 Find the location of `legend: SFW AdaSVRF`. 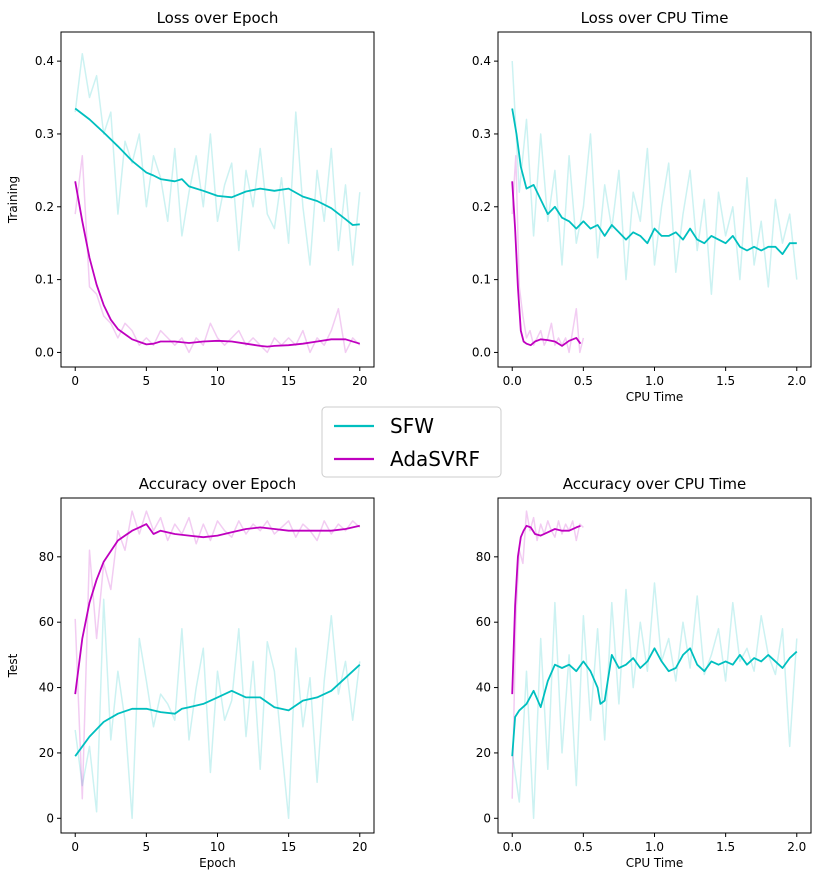

legend: SFW AdaSVRF is located at coordinates (411, 442).